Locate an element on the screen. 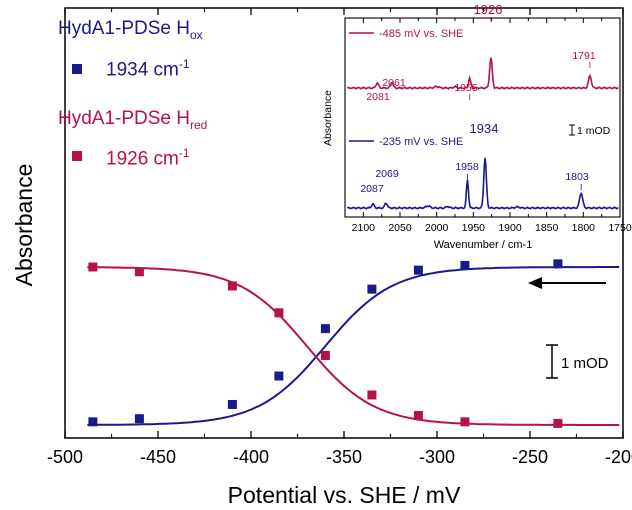 The image size is (632, 510). inset-x-tick-label: 1850 is located at coordinates (547, 228).